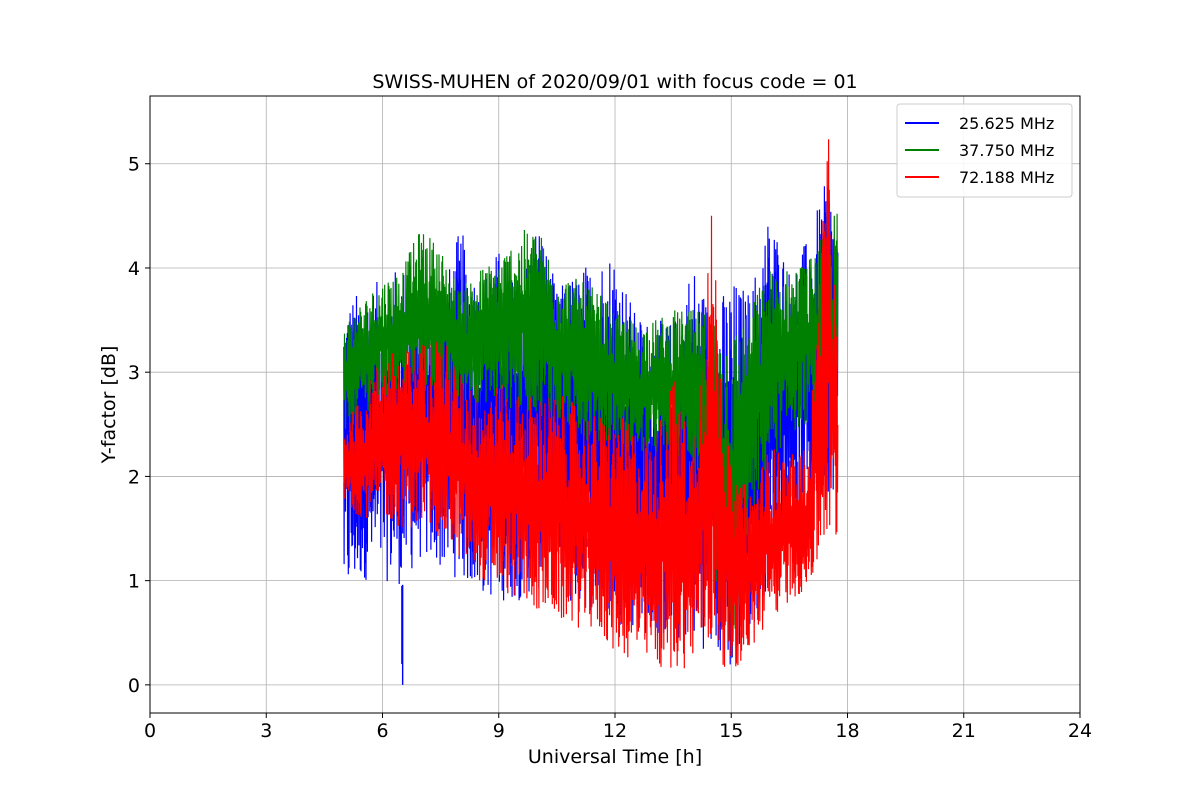  What do you see at coordinates (847, 731) in the screenshot?
I see `x-tick-label: 18` at bounding box center [847, 731].